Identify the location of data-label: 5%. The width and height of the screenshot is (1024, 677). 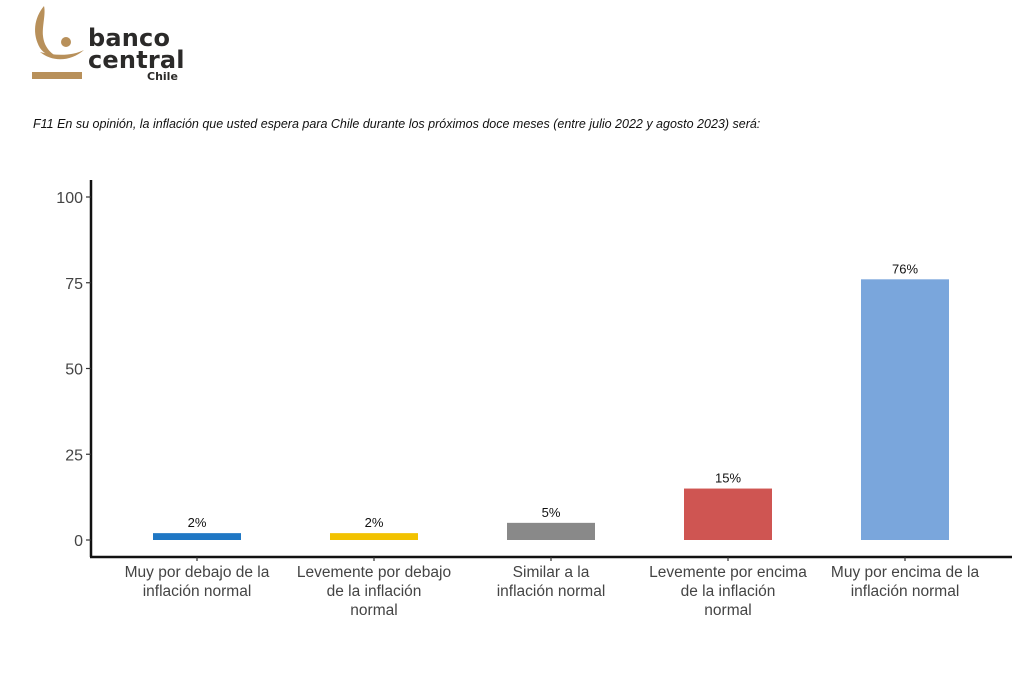
(551, 512).